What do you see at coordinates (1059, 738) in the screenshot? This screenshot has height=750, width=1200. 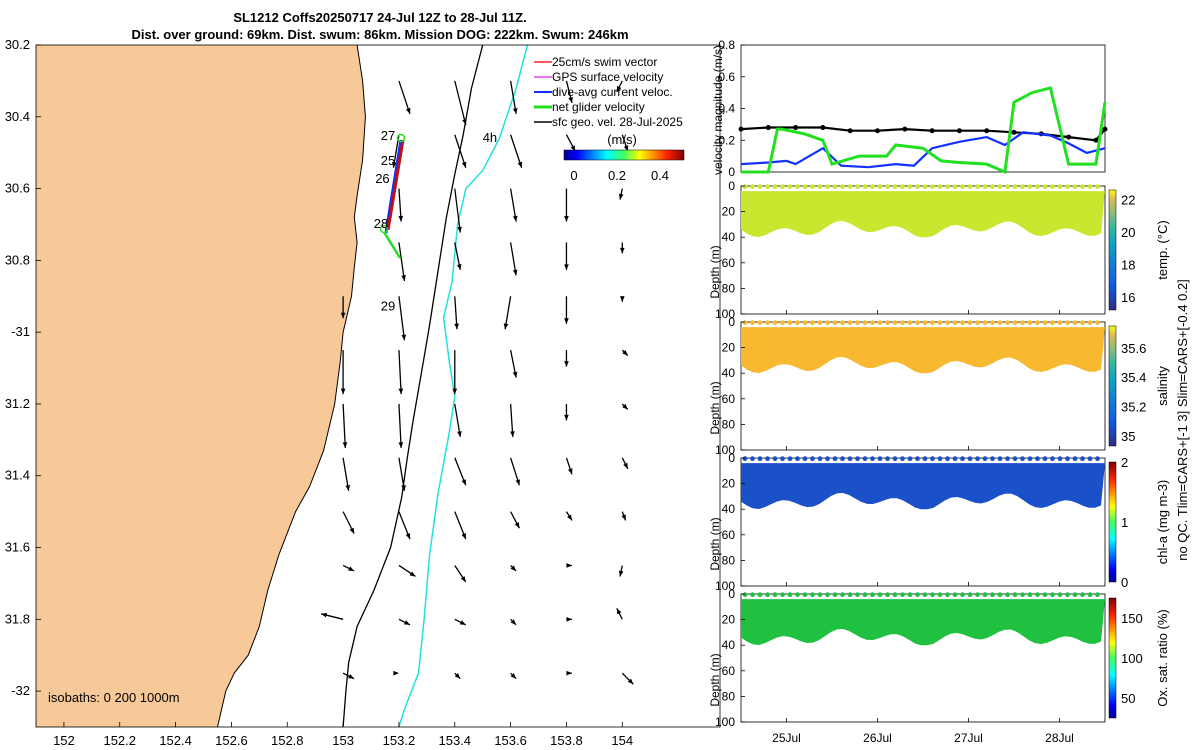 I see `day-axis-label: 28Jul` at bounding box center [1059, 738].